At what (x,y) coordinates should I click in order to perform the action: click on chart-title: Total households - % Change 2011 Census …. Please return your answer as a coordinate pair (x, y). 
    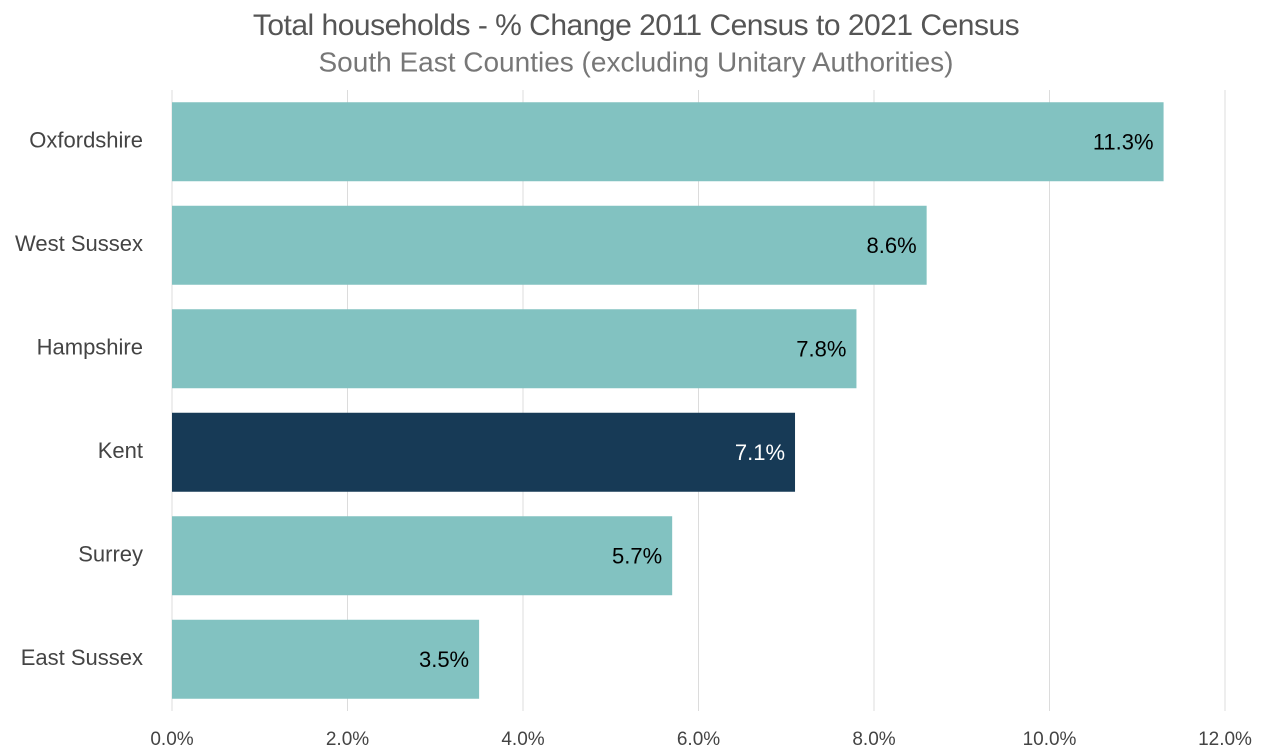
    Looking at the image, I should click on (636, 25).